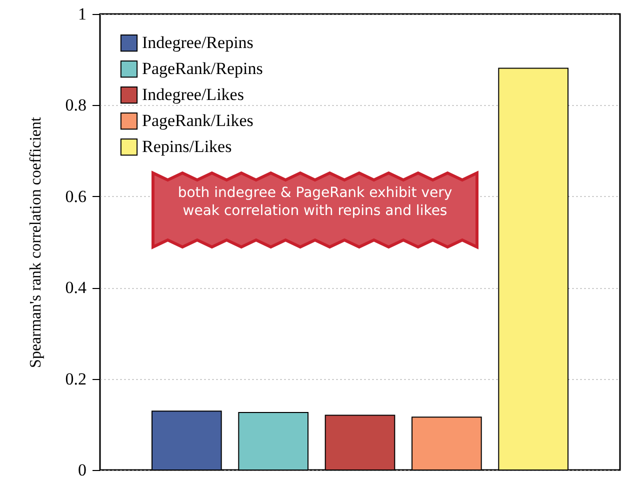 The height and width of the screenshot is (483, 630). What do you see at coordinates (198, 42) in the screenshot?
I see `legend-label: Indegree/Repins` at bounding box center [198, 42].